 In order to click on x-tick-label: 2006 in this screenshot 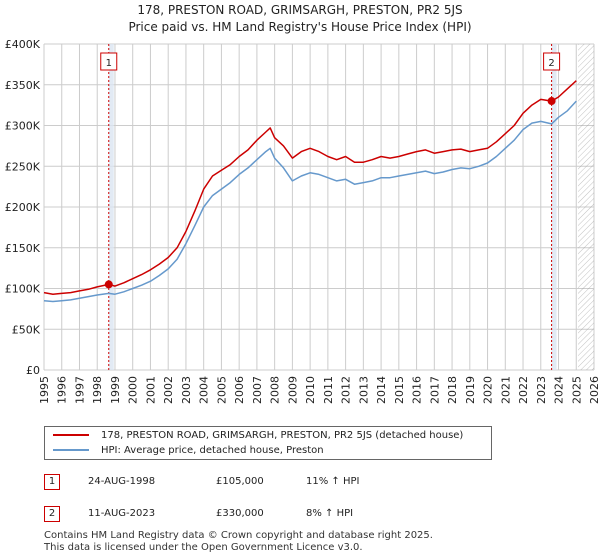, I will do `click(239, 390)`.